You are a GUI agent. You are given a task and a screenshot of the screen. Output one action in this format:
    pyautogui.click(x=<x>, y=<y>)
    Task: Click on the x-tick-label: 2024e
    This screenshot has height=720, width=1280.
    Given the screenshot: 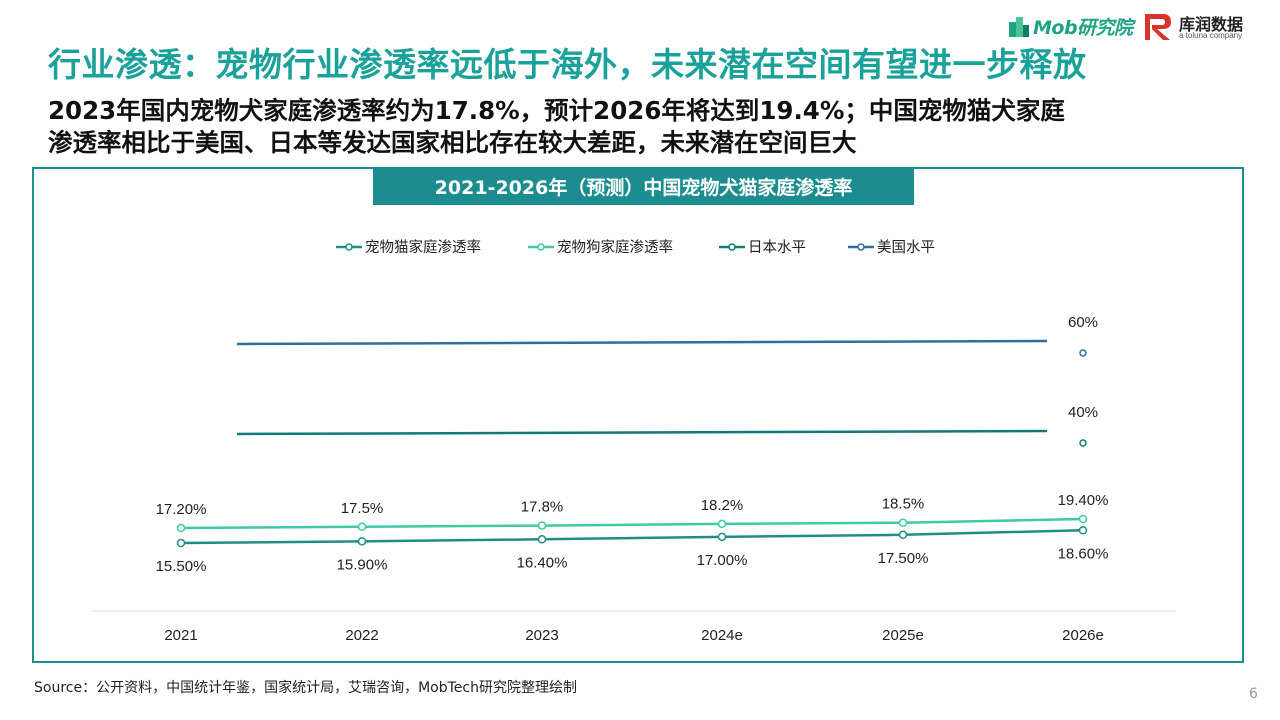 What is the action you would take?
    pyautogui.click(x=722, y=635)
    